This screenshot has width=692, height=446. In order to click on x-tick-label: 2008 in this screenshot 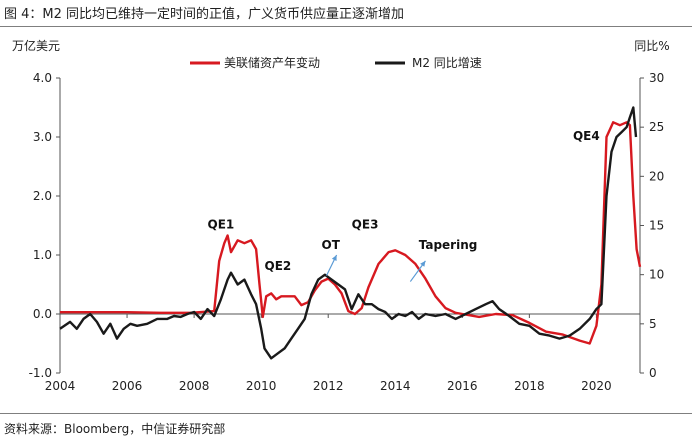, I will do `click(194, 386)`.